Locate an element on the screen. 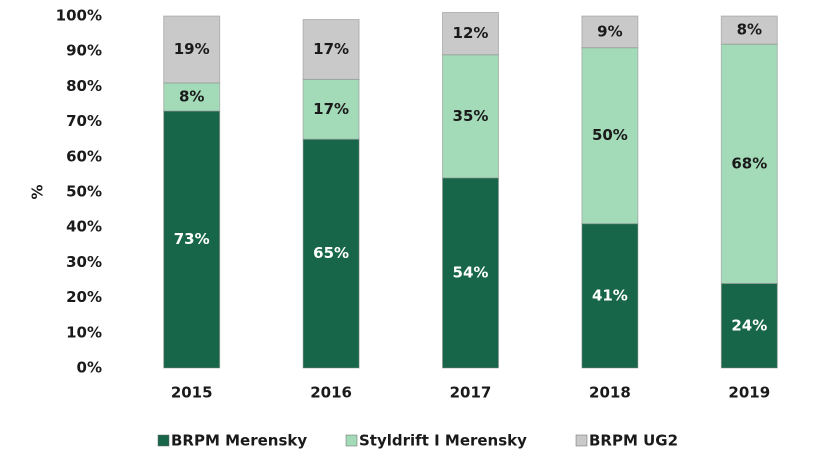 Image resolution: width=819 pixels, height=455 pixels. data-label: 73% is located at coordinates (192, 239).